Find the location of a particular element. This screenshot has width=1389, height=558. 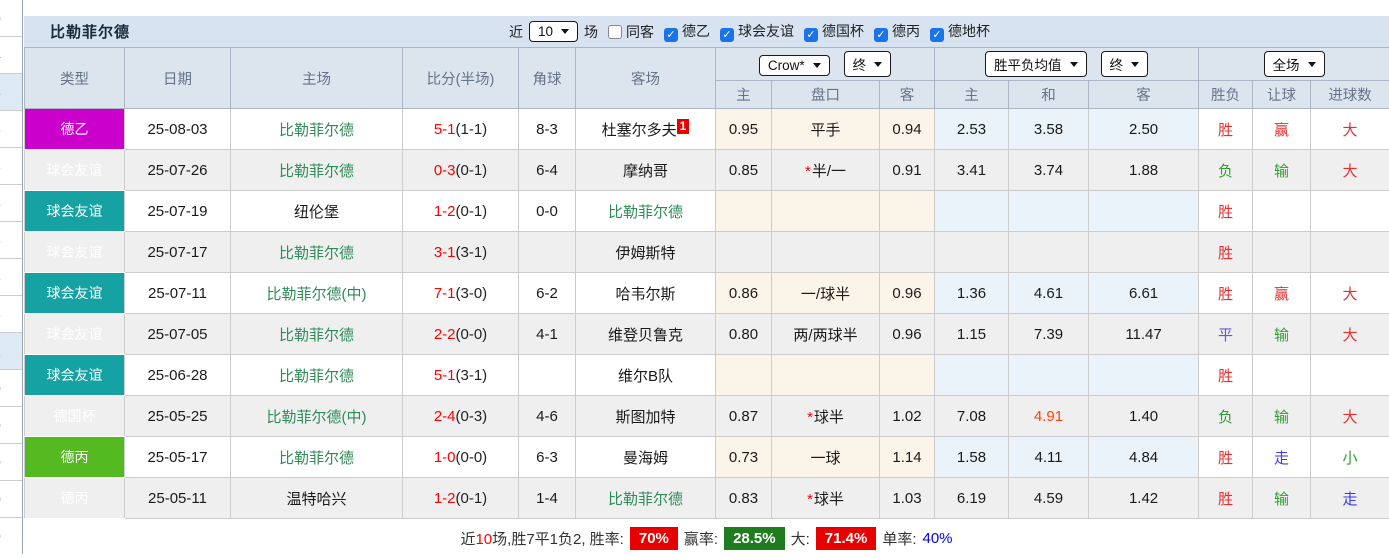

table-row: 球会友谊 25-06-28 比勒菲尔德 5-1(3-1) 维尔B队 胜 is located at coordinates (707, 375).